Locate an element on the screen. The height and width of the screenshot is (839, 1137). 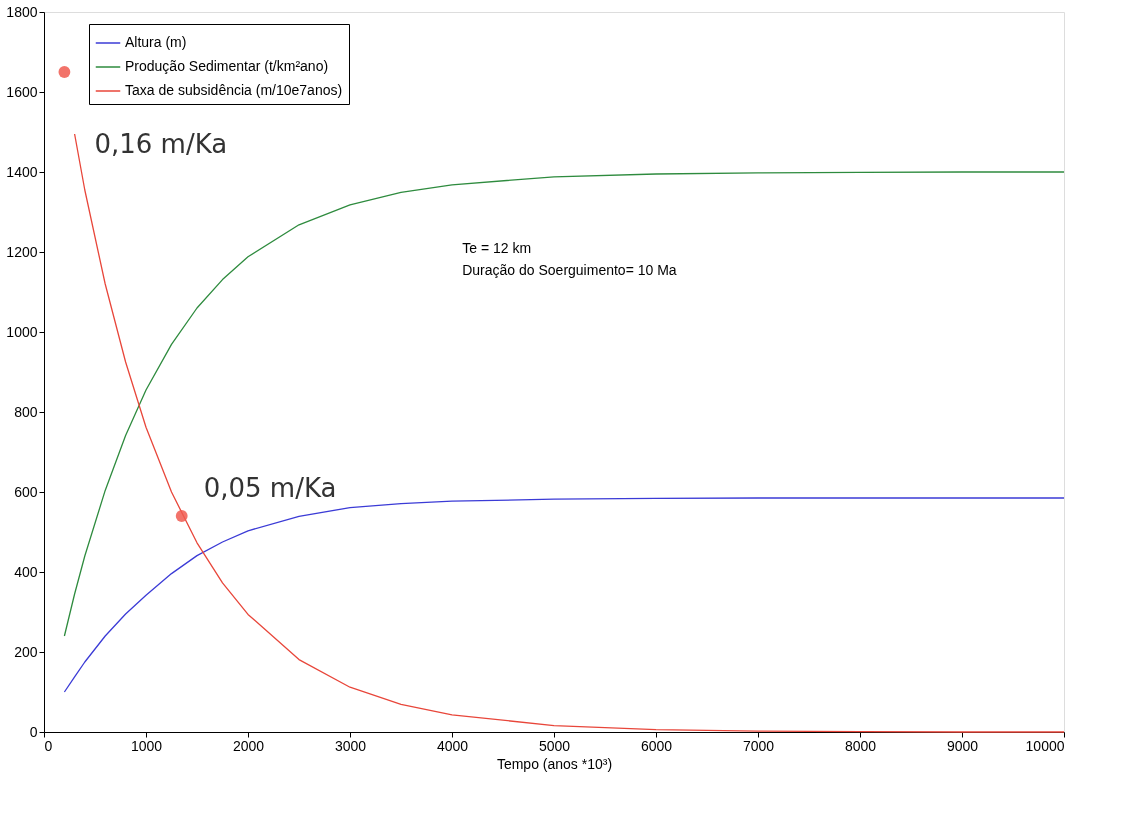
x-tick-label: 0 is located at coordinates (48, 745).